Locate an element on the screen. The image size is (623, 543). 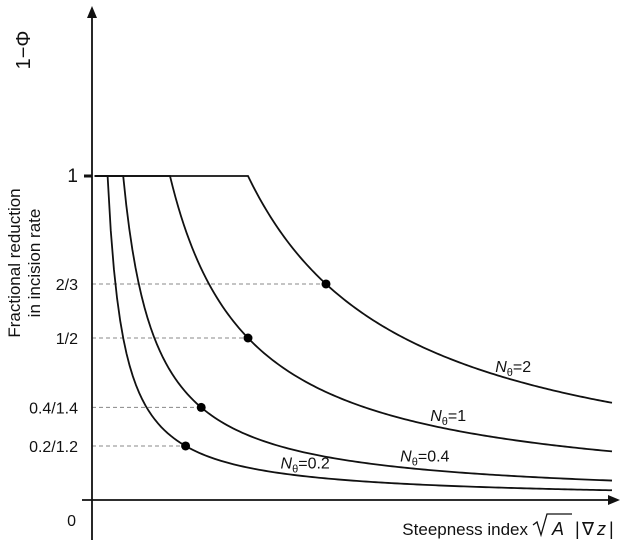
series-label: Nθ=0.4 is located at coordinates (424, 459).